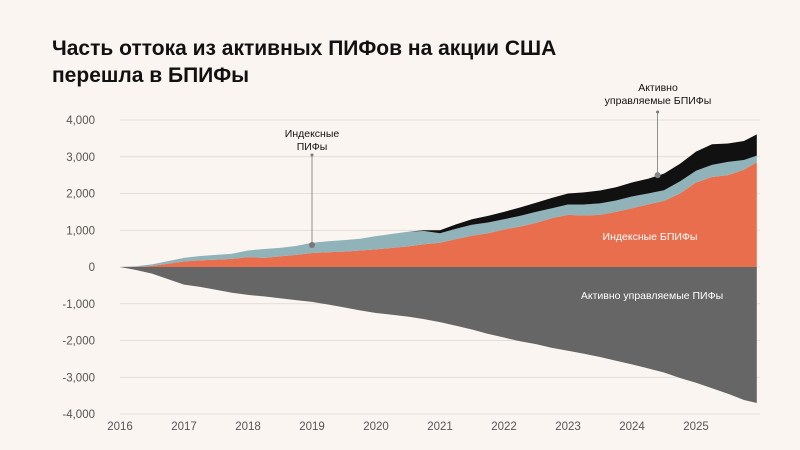 The width and height of the screenshot is (800, 450). Describe the element at coordinates (652, 296) in the screenshot. I see `label-active-mutual: Активно управляемые ПИФы` at that location.